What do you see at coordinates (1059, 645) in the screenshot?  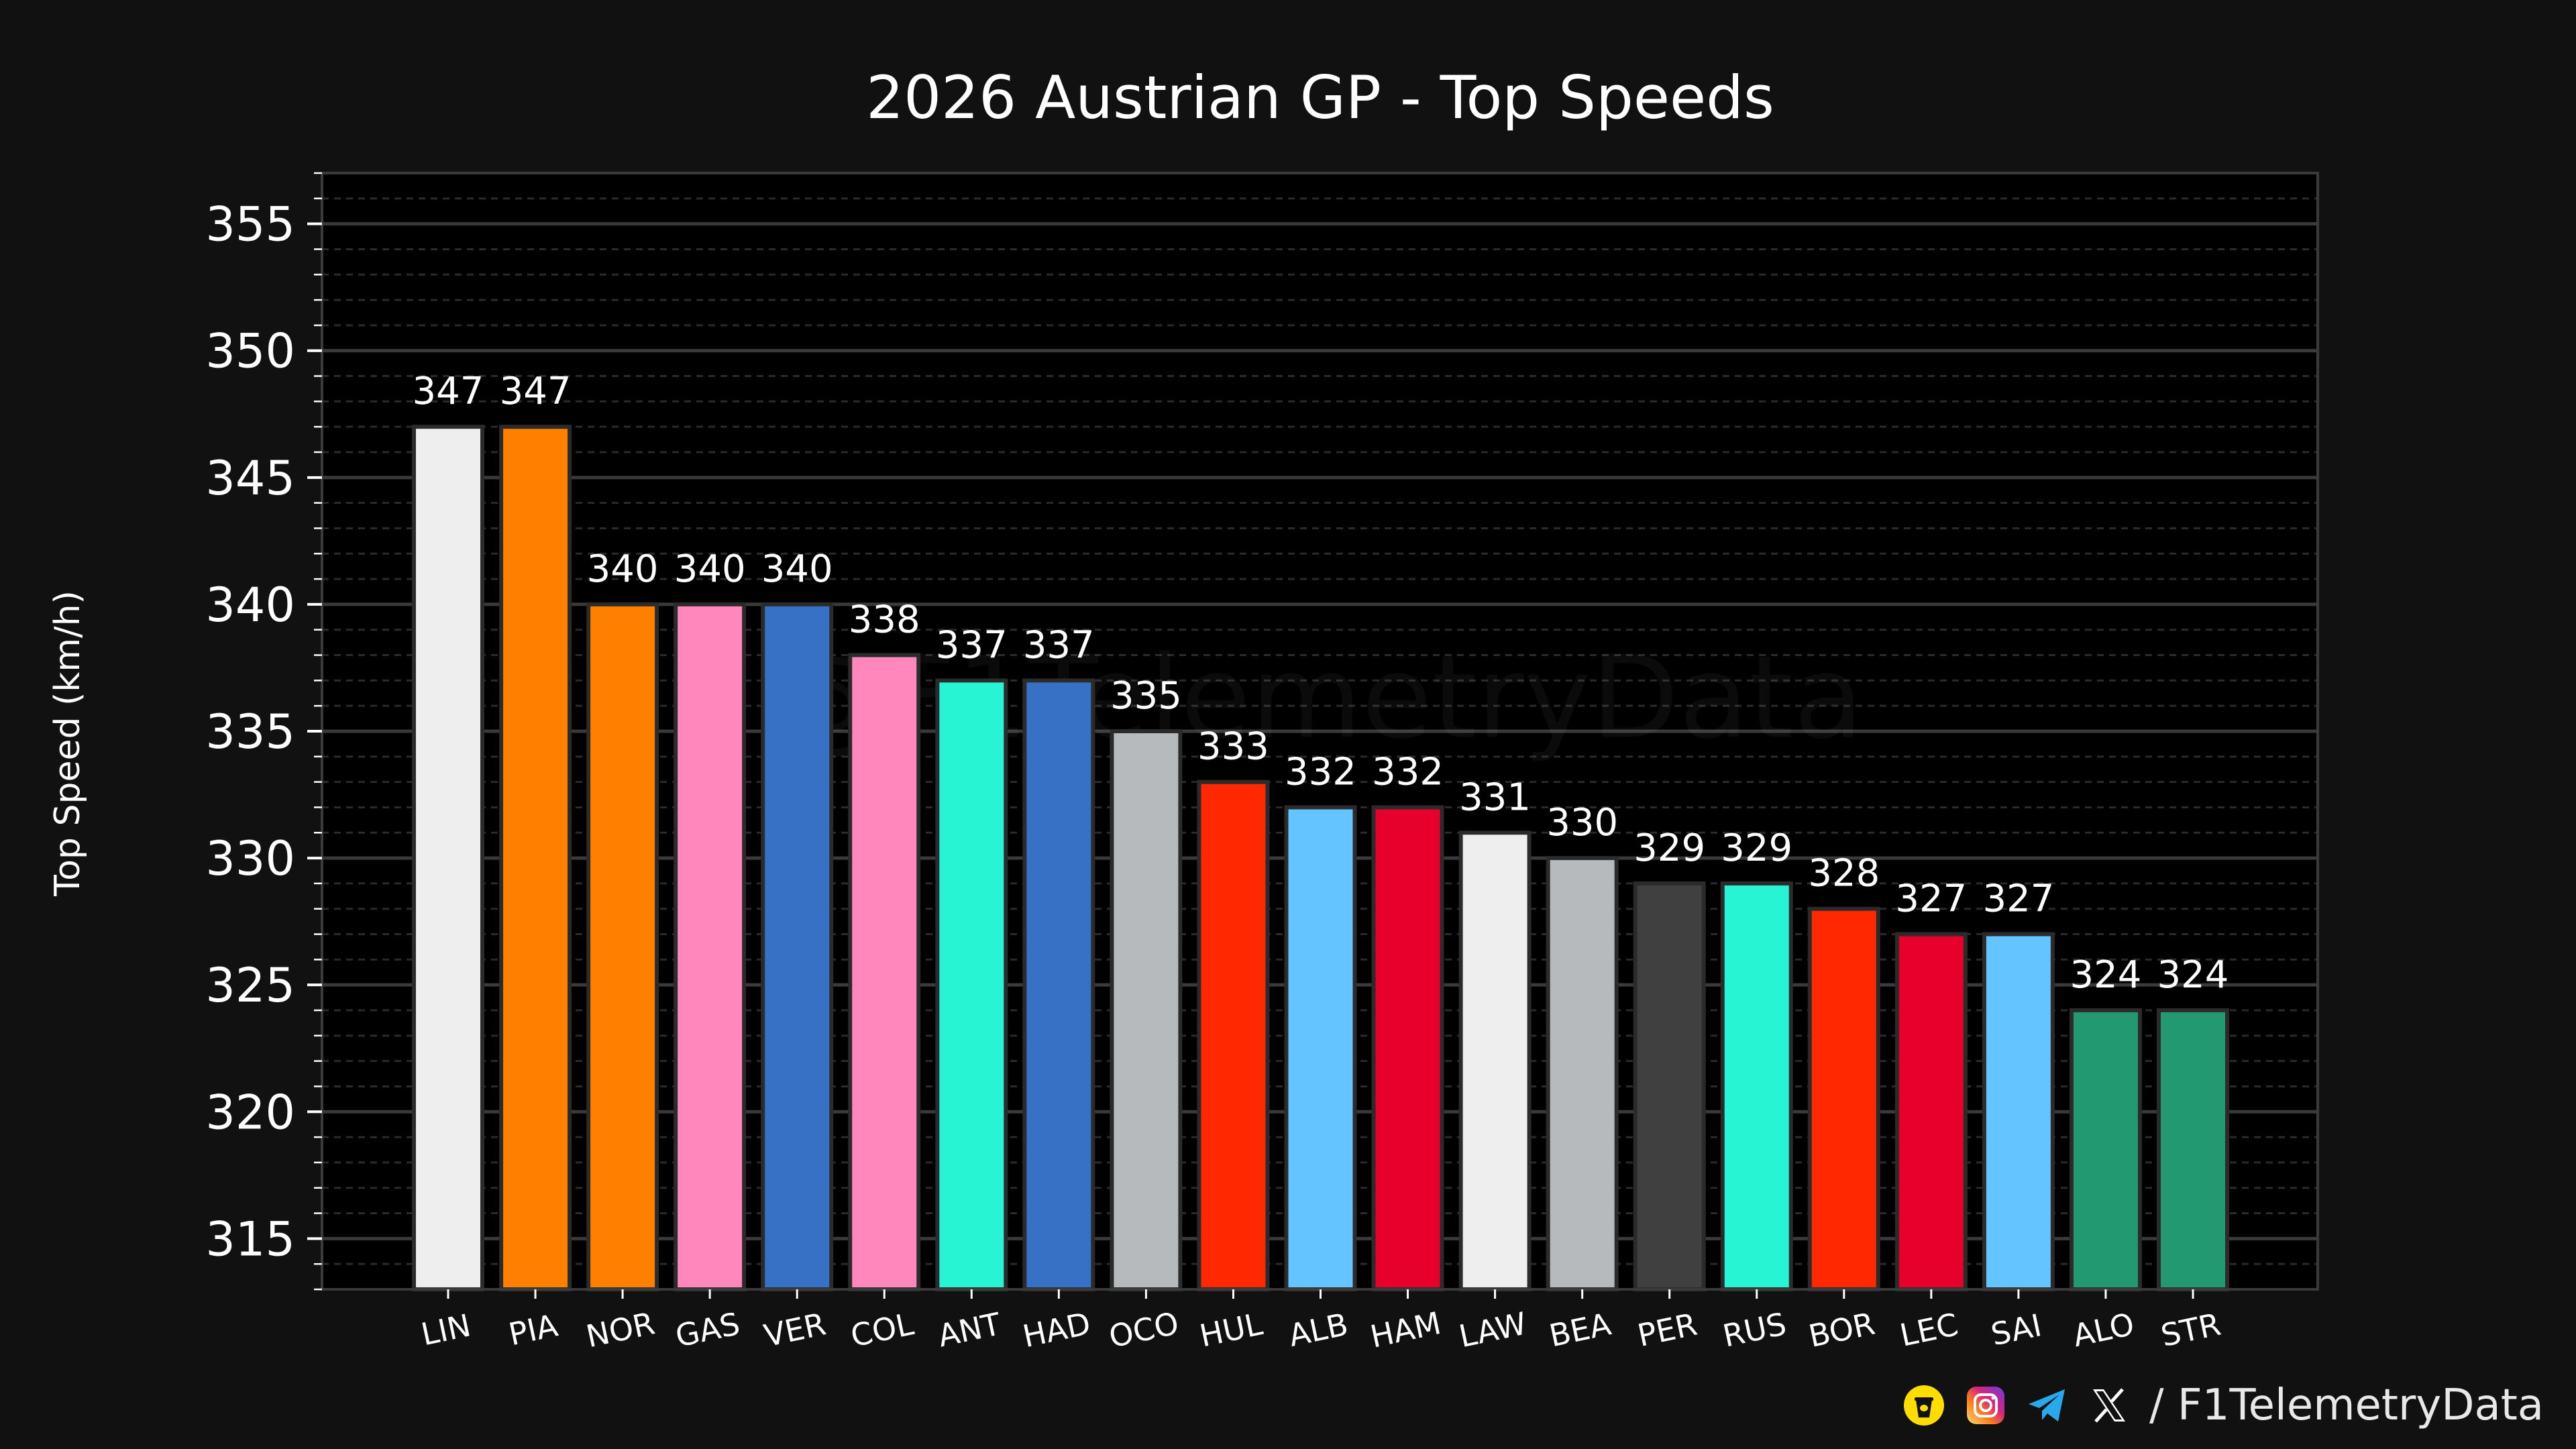 I see `data-label-had: 337` at bounding box center [1059, 645].